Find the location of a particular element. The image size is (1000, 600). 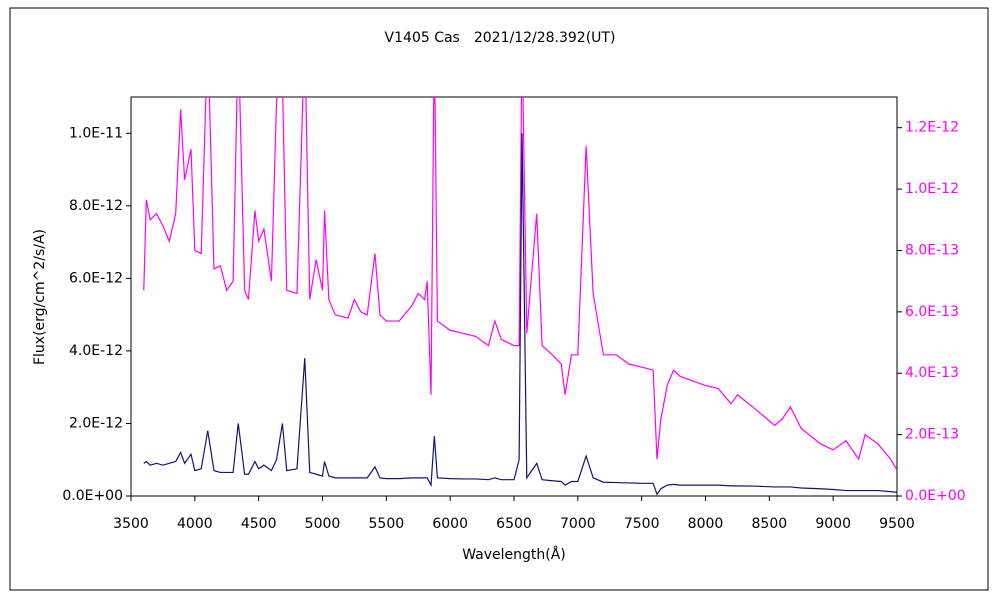

y-tick-label: 4.0E-12 is located at coordinates (96, 351).